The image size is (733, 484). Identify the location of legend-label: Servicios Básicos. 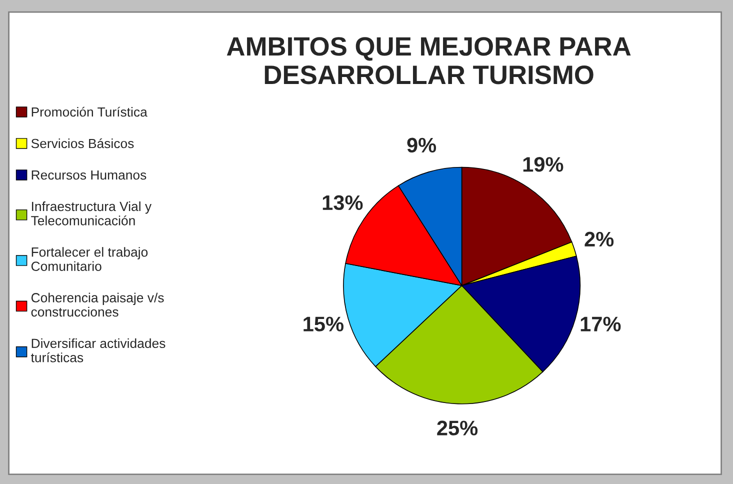
(82, 143).